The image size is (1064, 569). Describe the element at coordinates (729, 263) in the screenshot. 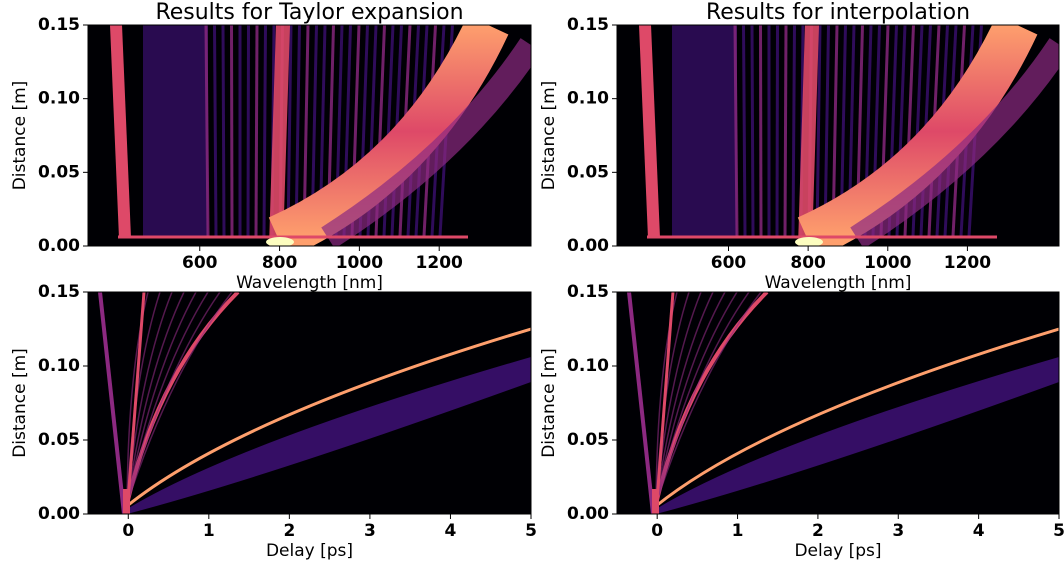

I see `x-tick-label: 600` at that location.